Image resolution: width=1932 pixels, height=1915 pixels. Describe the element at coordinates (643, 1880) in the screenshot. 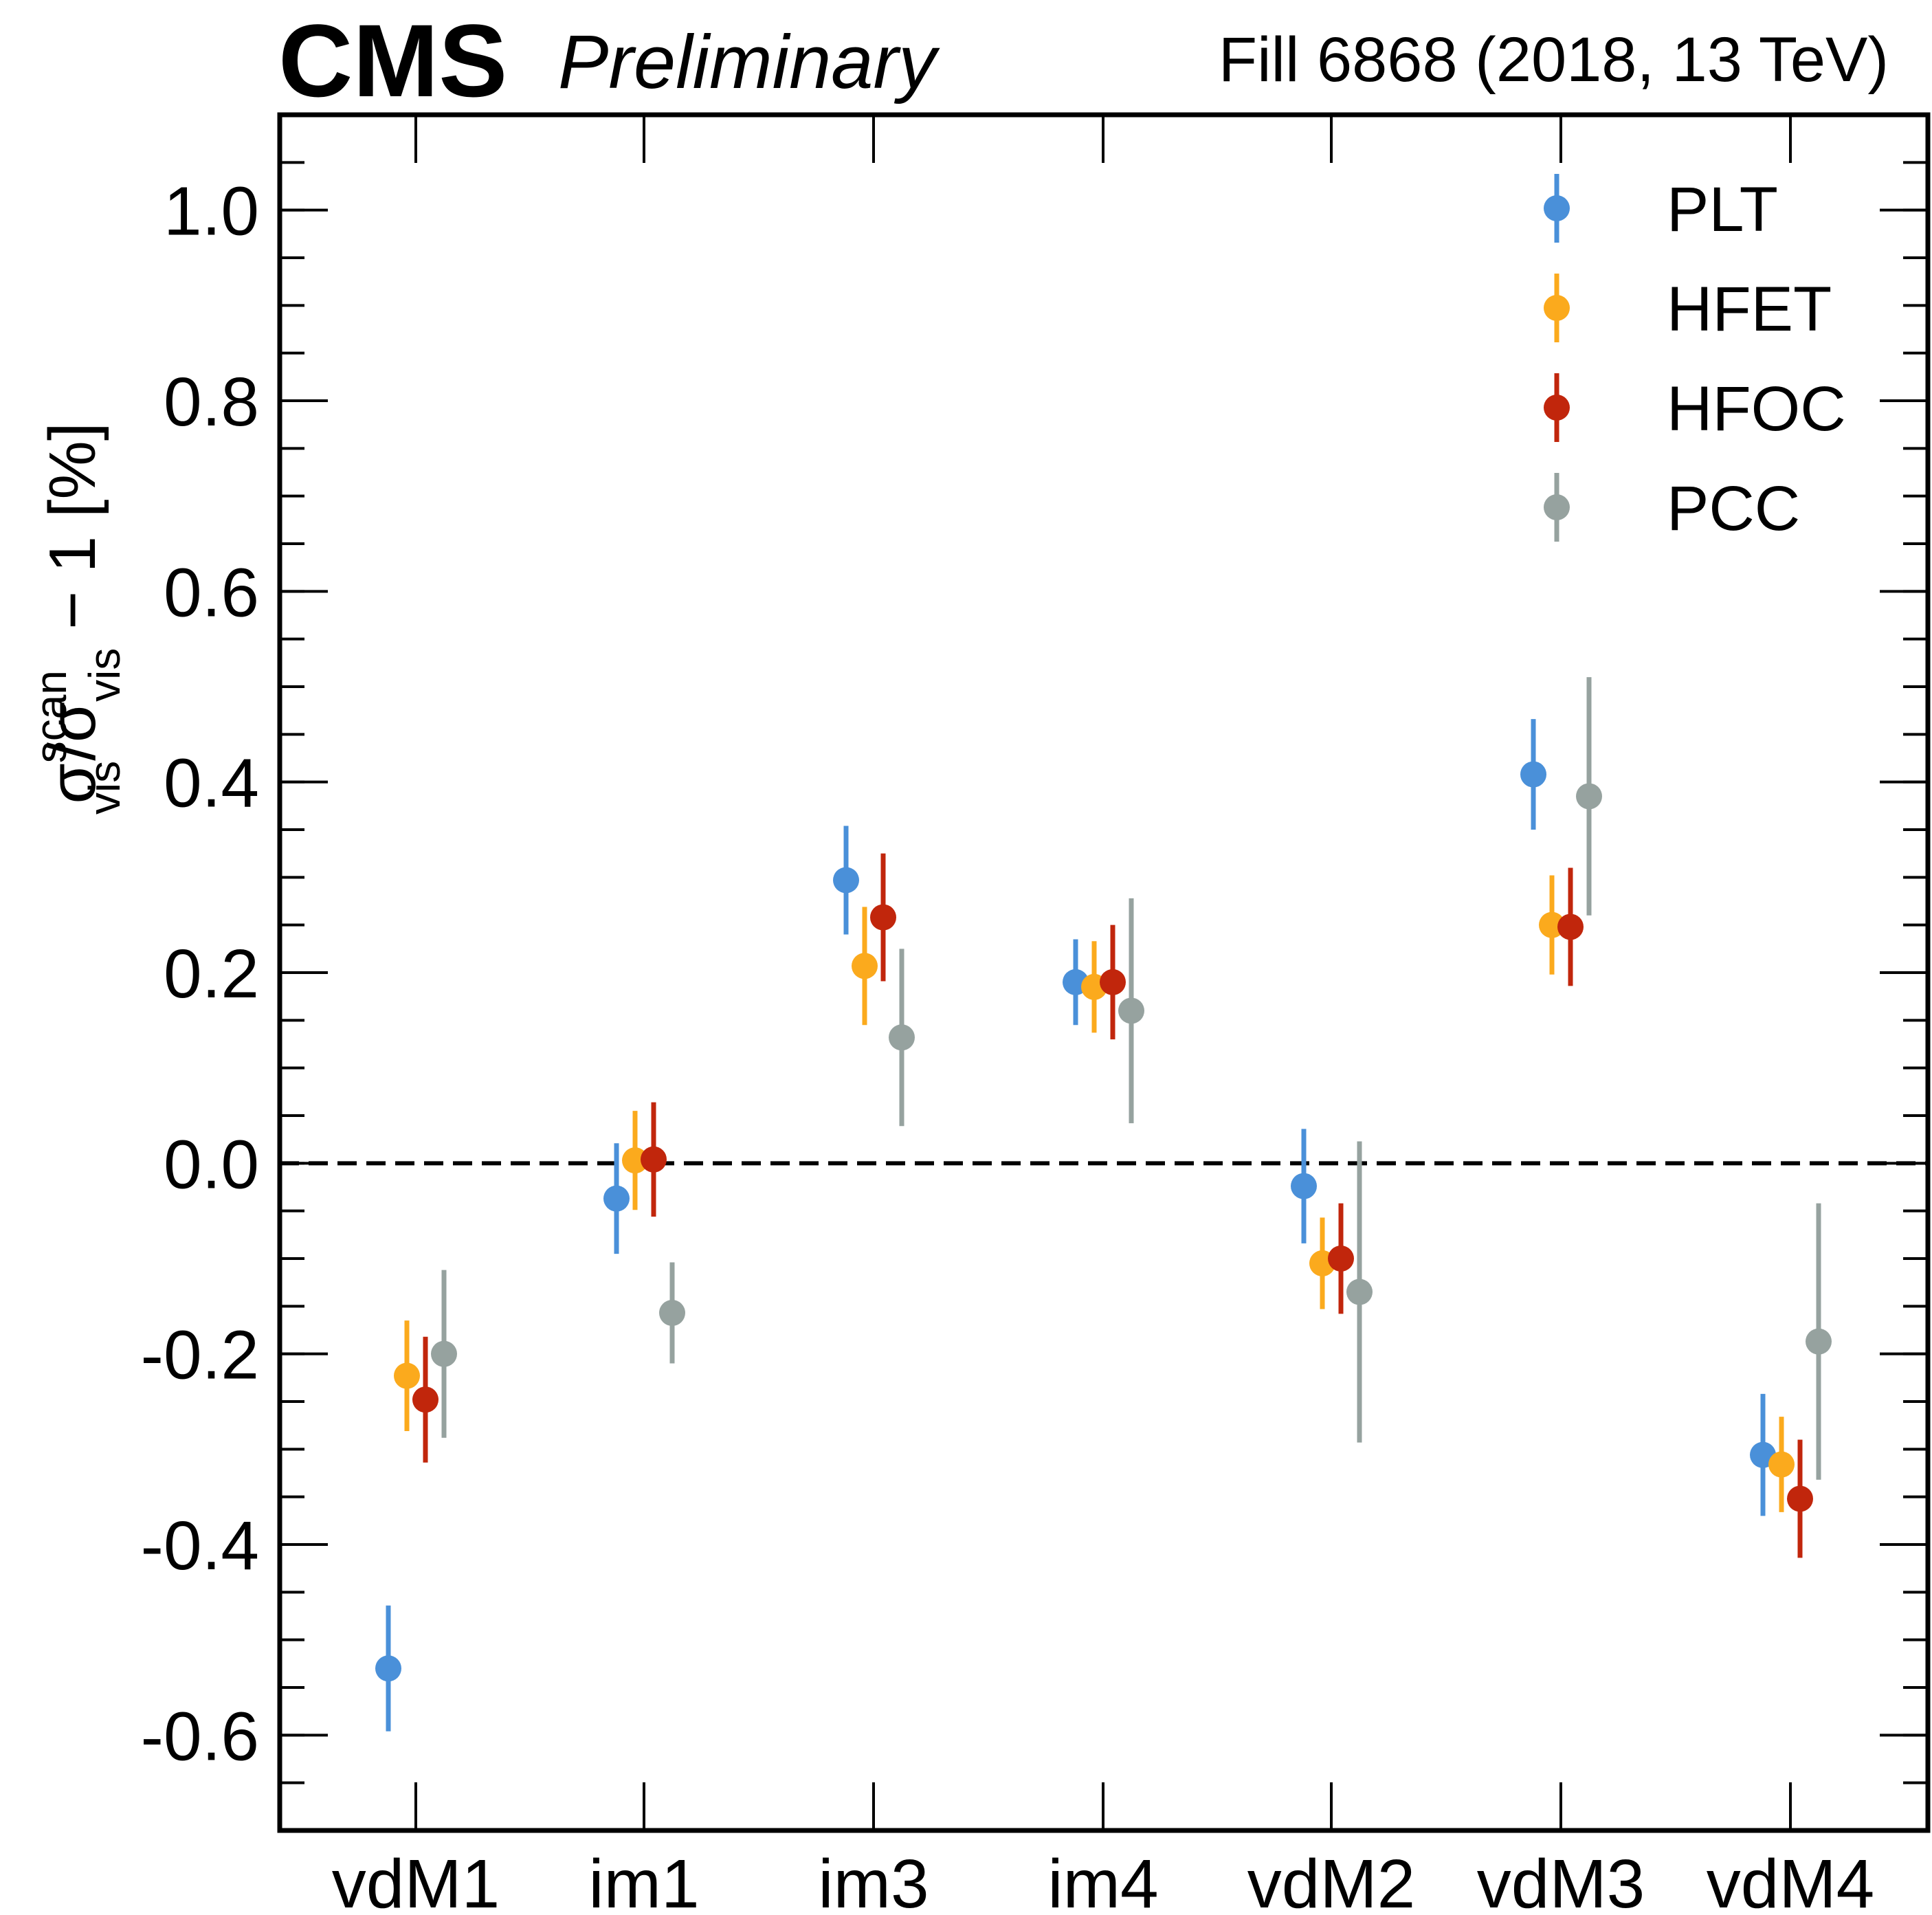

I see `x-tick-label-im1: im1` at that location.